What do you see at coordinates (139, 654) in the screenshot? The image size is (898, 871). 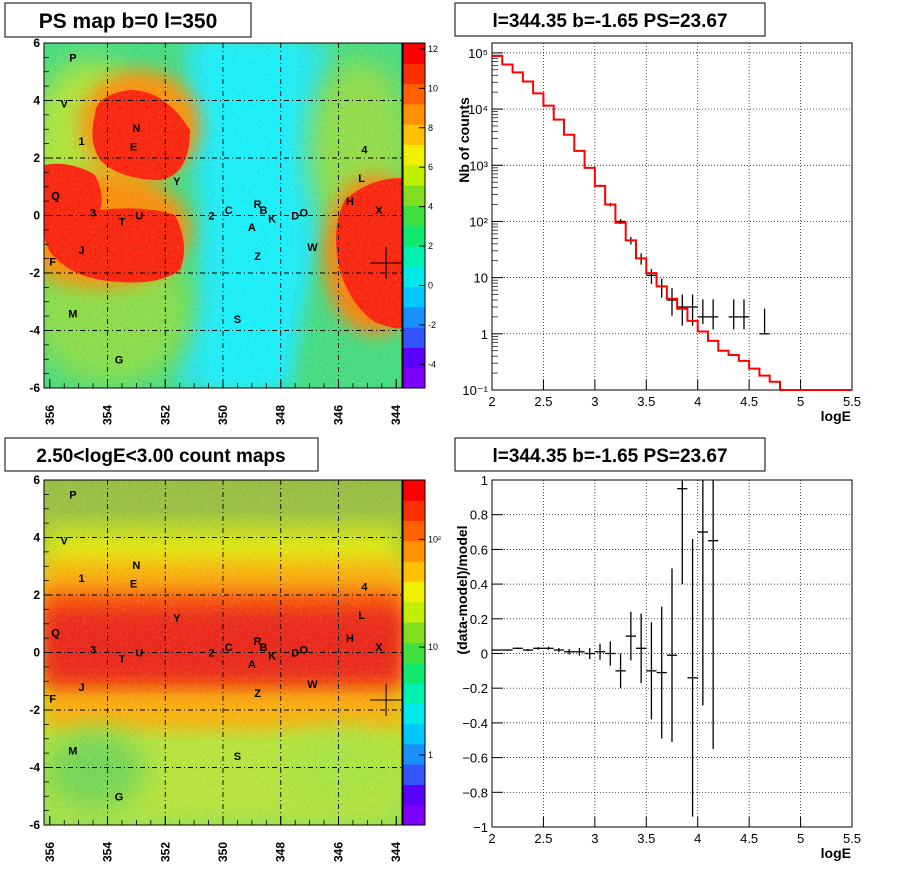 I see `source-label-U: U` at bounding box center [139, 654].